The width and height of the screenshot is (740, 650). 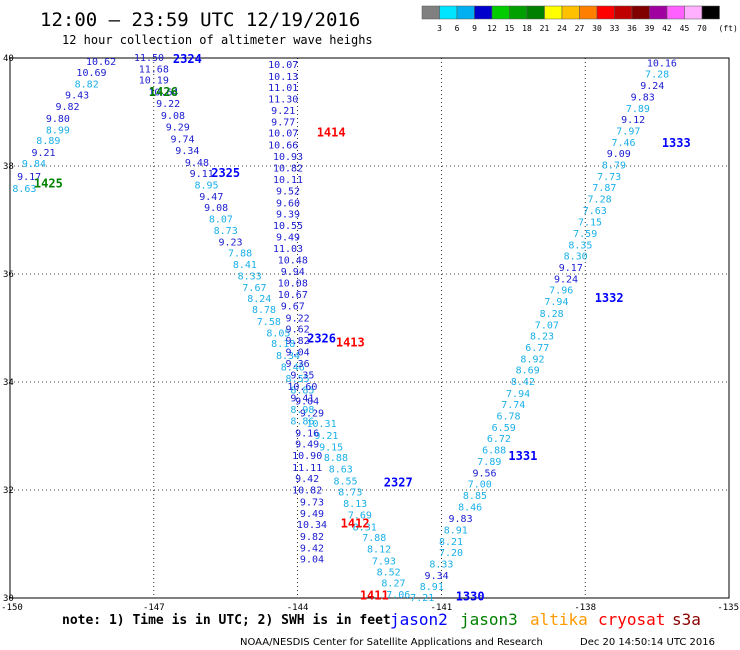 What do you see at coordinates (341, 469) in the screenshot?
I see `wave-height-value: 8.63` at bounding box center [341, 469].